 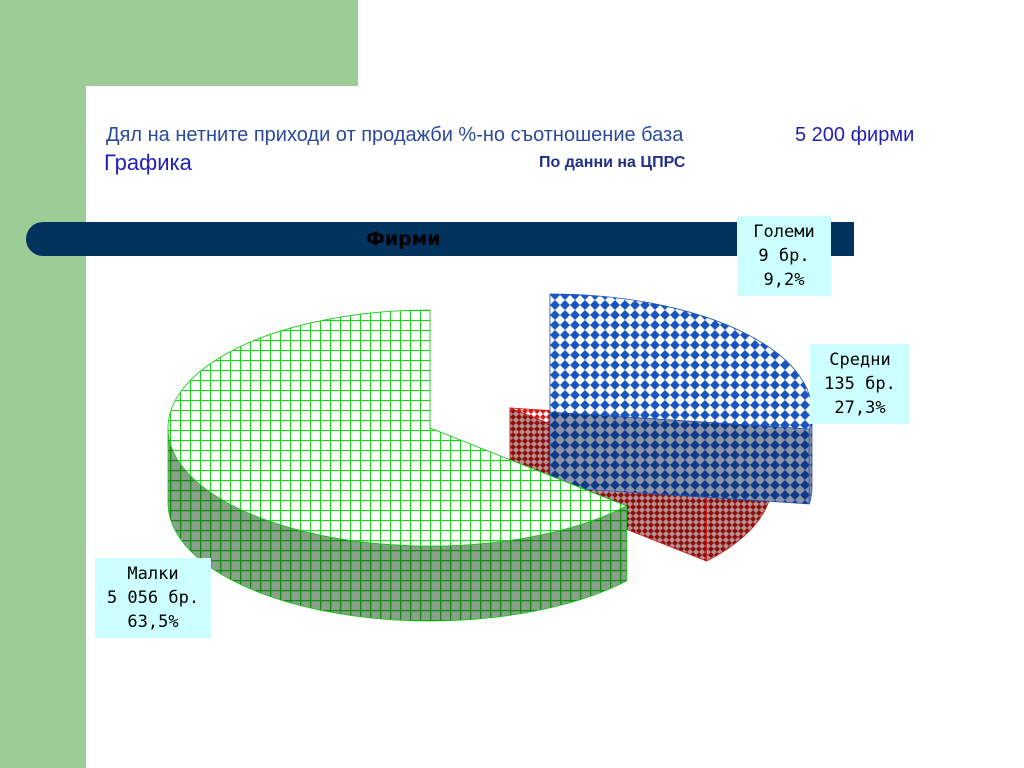 I want to click on small-firms-percent: 63,5%, so click(x=153, y=622).